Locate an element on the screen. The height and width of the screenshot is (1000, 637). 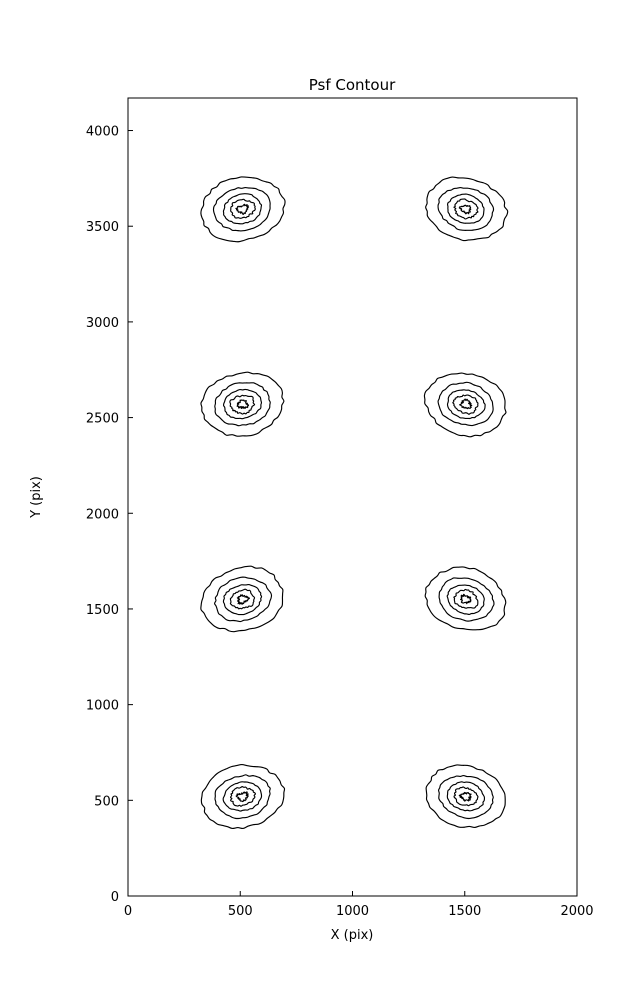
y-tick-label: 2500 is located at coordinates (102, 419).